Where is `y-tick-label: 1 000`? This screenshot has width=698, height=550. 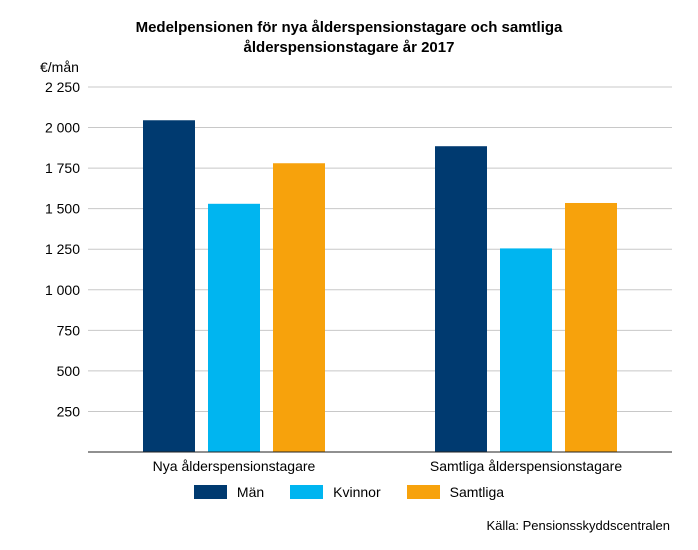 y-tick-label: 1 000 is located at coordinates (62, 290).